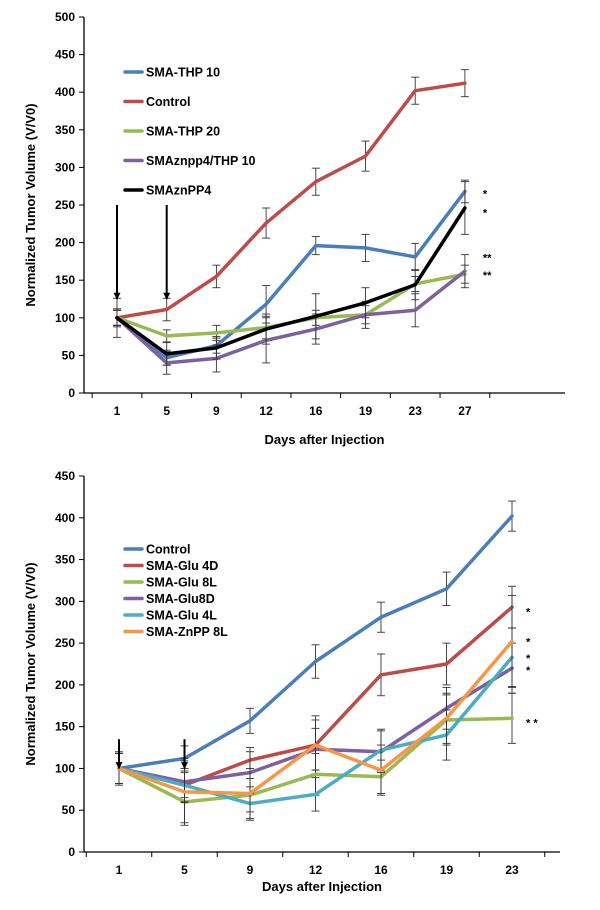 Image resolution: width=600 pixels, height=910 pixels. What do you see at coordinates (65, 17) in the screenshot?
I see `y-tick-label: 500` at bounding box center [65, 17].